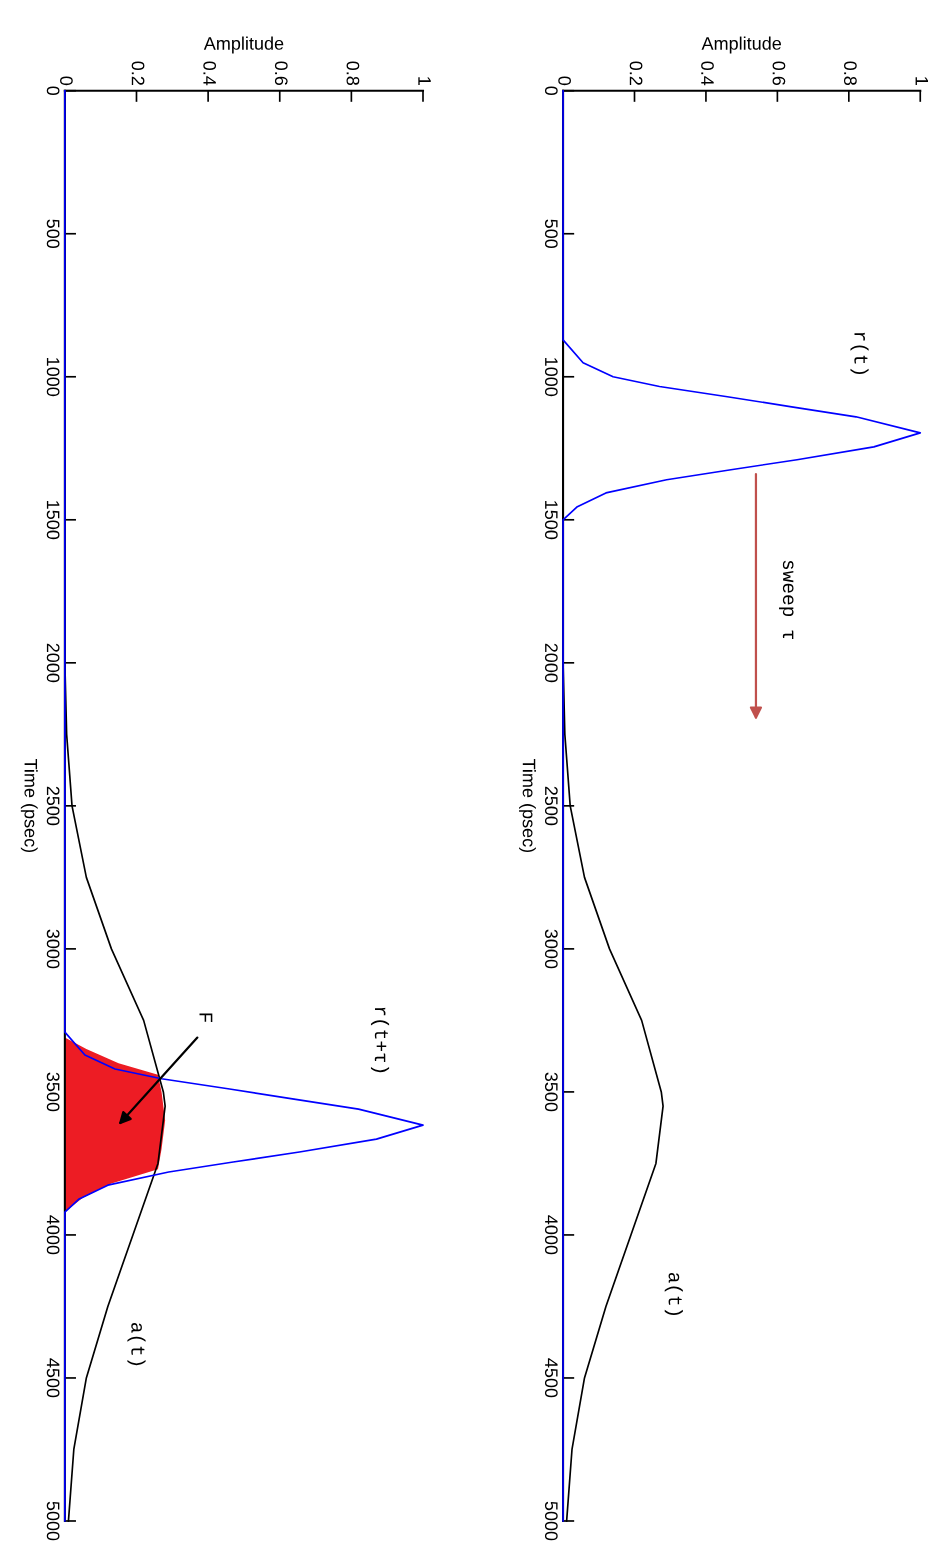 The image size is (940, 1564). What do you see at coordinates (380, 1040) in the screenshot?
I see `annotation: r(t+τ)` at bounding box center [380, 1040].